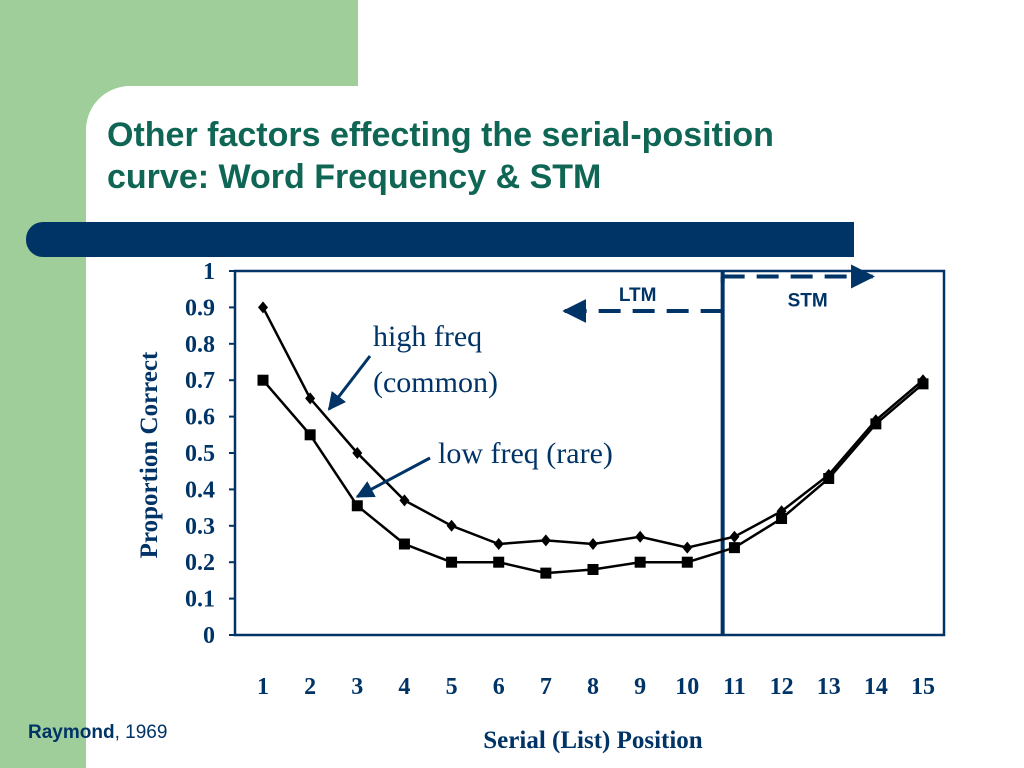 This screenshot has width=1024, height=768. What do you see at coordinates (200, 381) in the screenshot?
I see `y-tick-label: 0.7` at bounding box center [200, 381].